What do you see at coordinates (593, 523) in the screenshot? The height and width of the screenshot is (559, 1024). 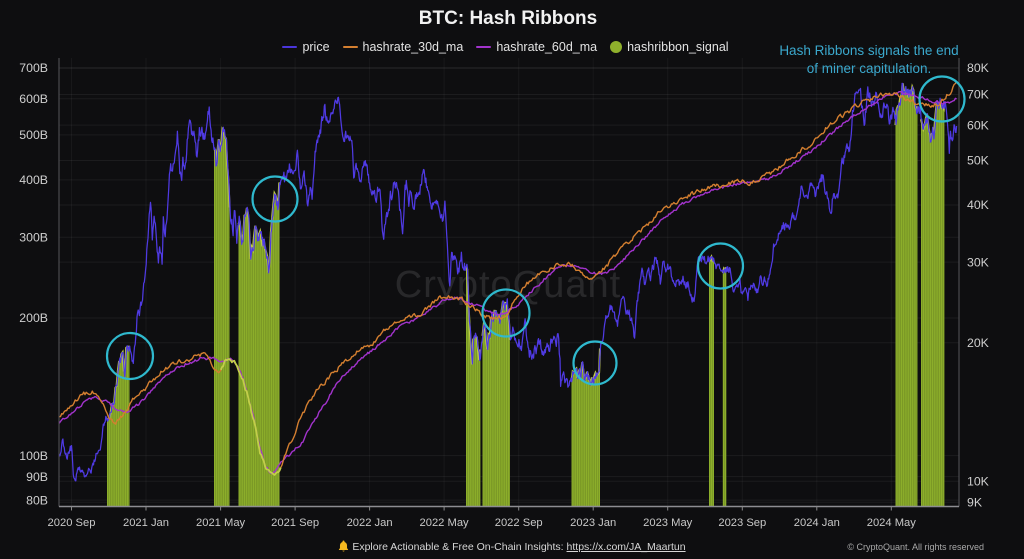 I see `svg-text: 2023 Jan` at bounding box center [593, 523].